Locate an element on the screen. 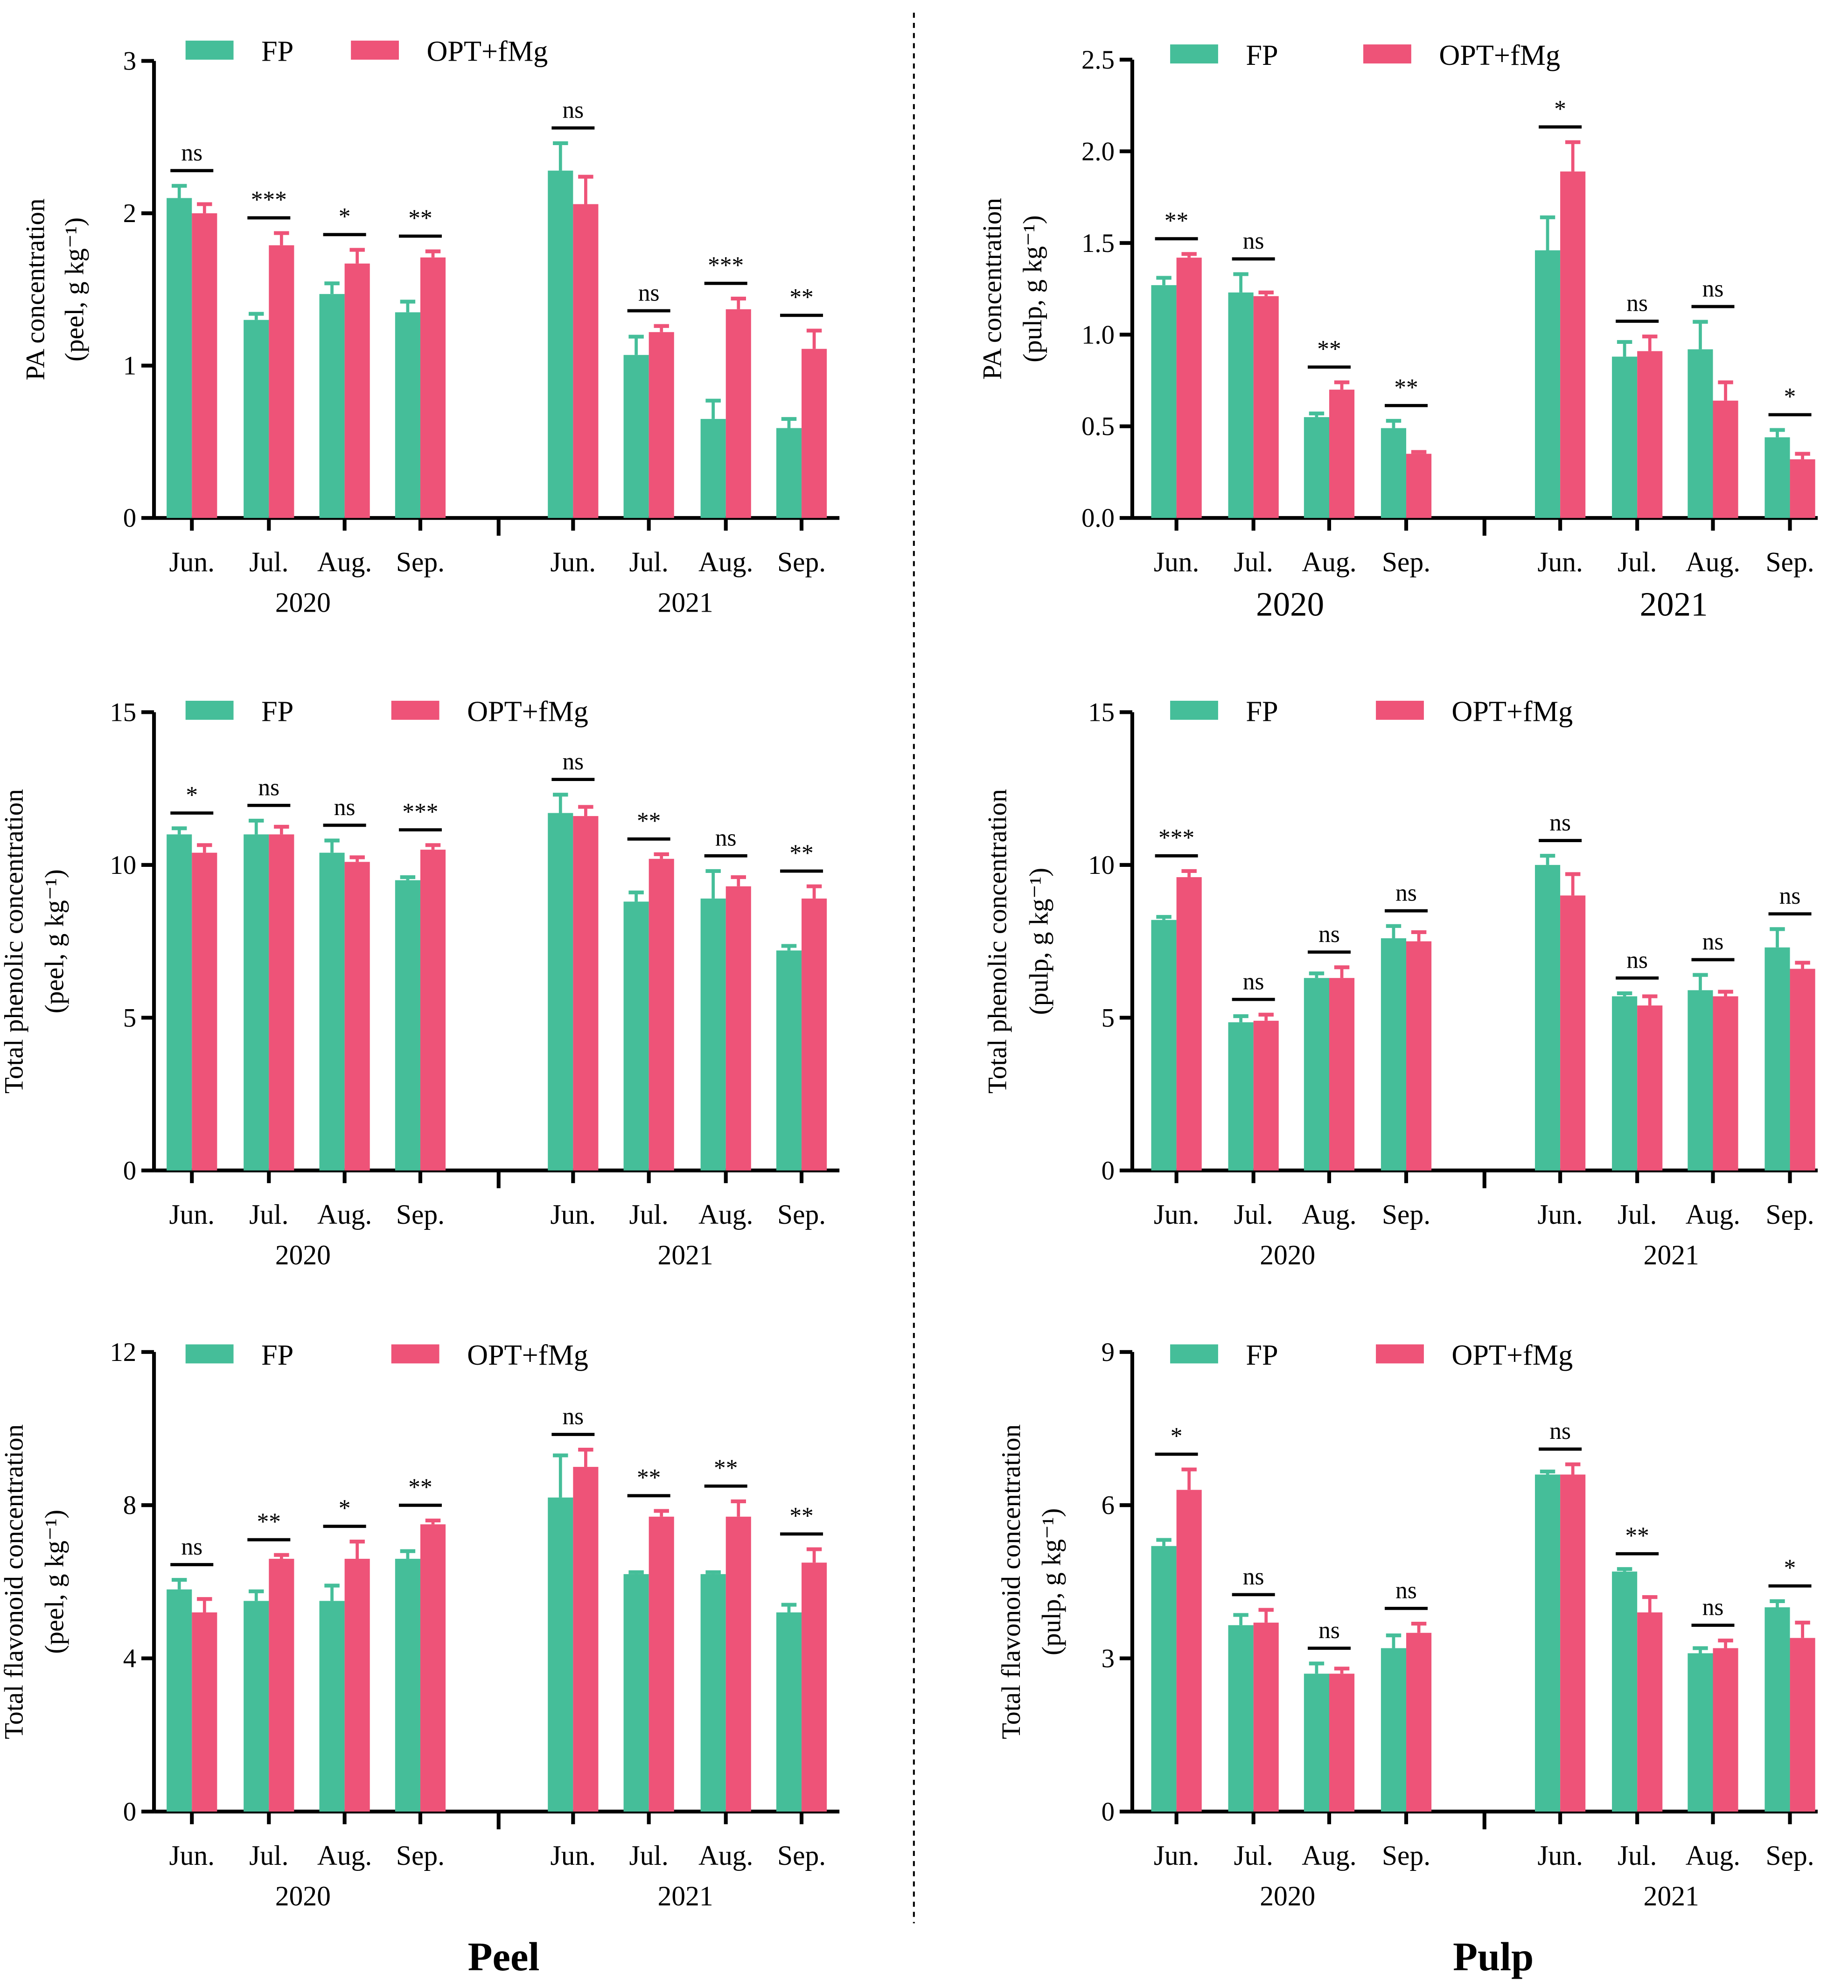 The image size is (1848, 1988). y-tick-label: 15 is located at coordinates (1101, 713).